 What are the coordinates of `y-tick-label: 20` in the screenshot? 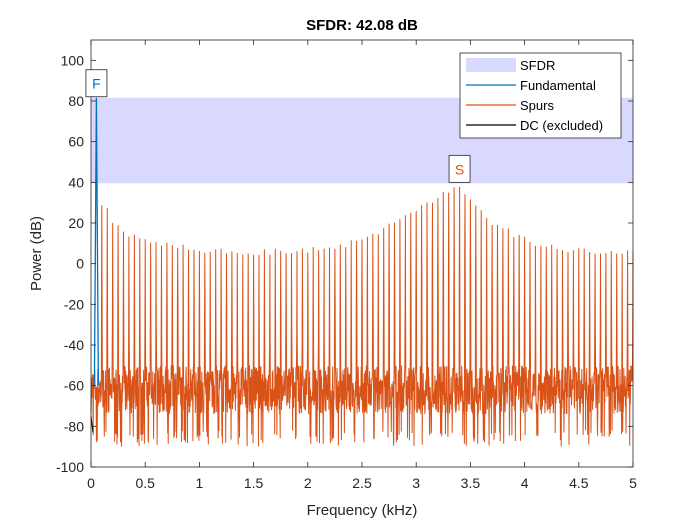 It's located at (76, 223).